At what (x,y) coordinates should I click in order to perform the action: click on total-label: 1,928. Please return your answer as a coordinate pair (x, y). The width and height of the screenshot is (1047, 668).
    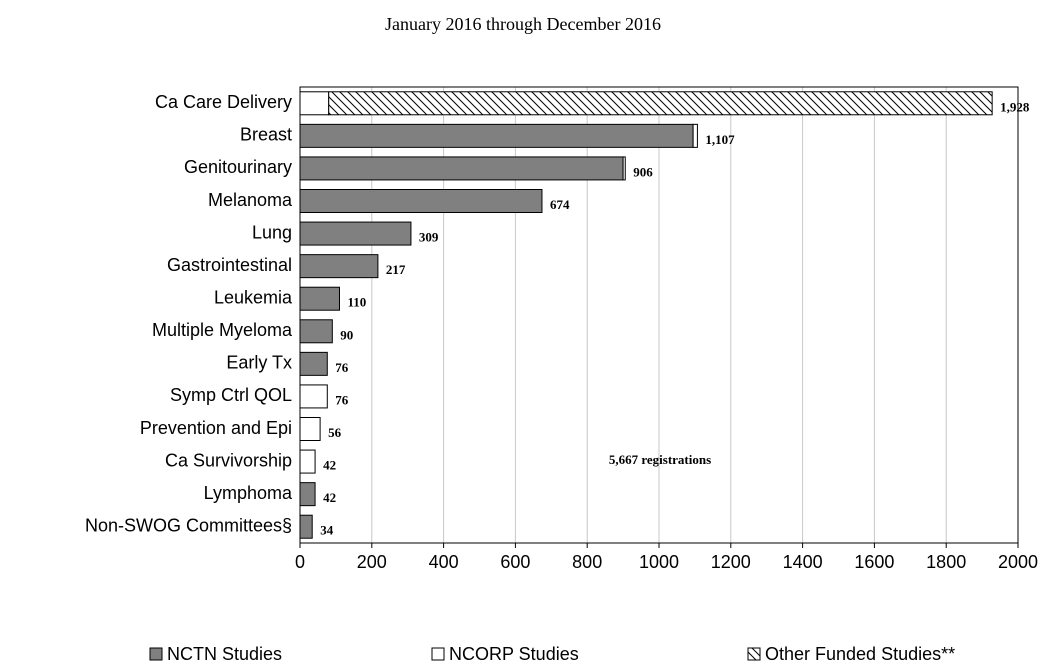
    Looking at the image, I should click on (1015, 106).